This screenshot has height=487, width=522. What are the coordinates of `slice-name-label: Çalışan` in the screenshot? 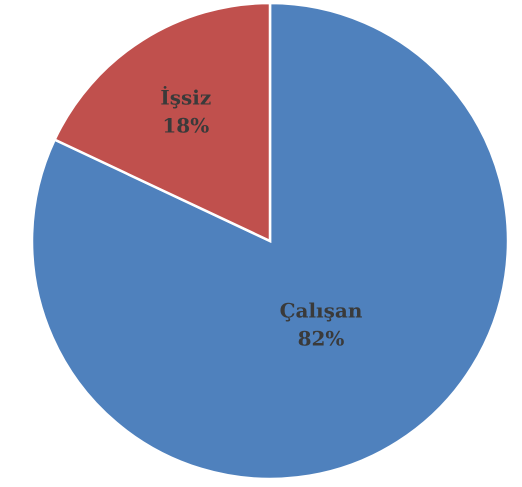 It's located at (321, 310).